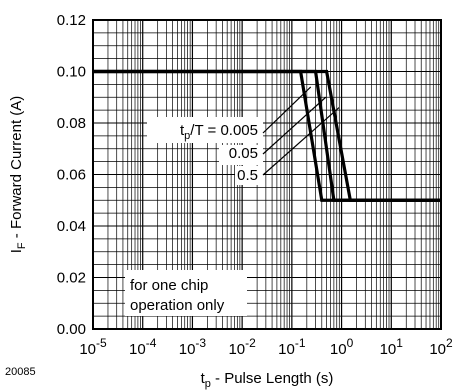  What do you see at coordinates (71, 329) in the screenshot?
I see `y-tick-label: 0.00` at bounding box center [71, 329].